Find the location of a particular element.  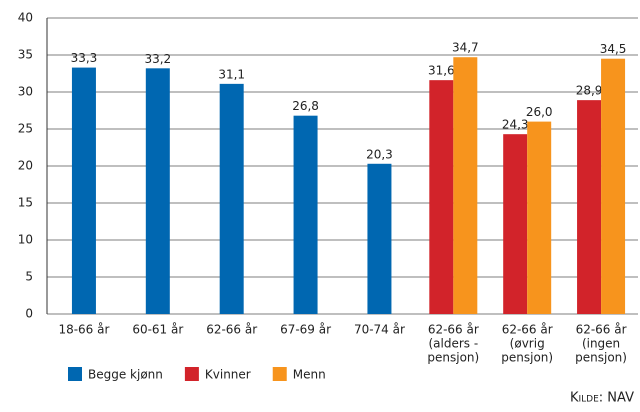

x-tick-label: 18-66 år is located at coordinates (83, 330).